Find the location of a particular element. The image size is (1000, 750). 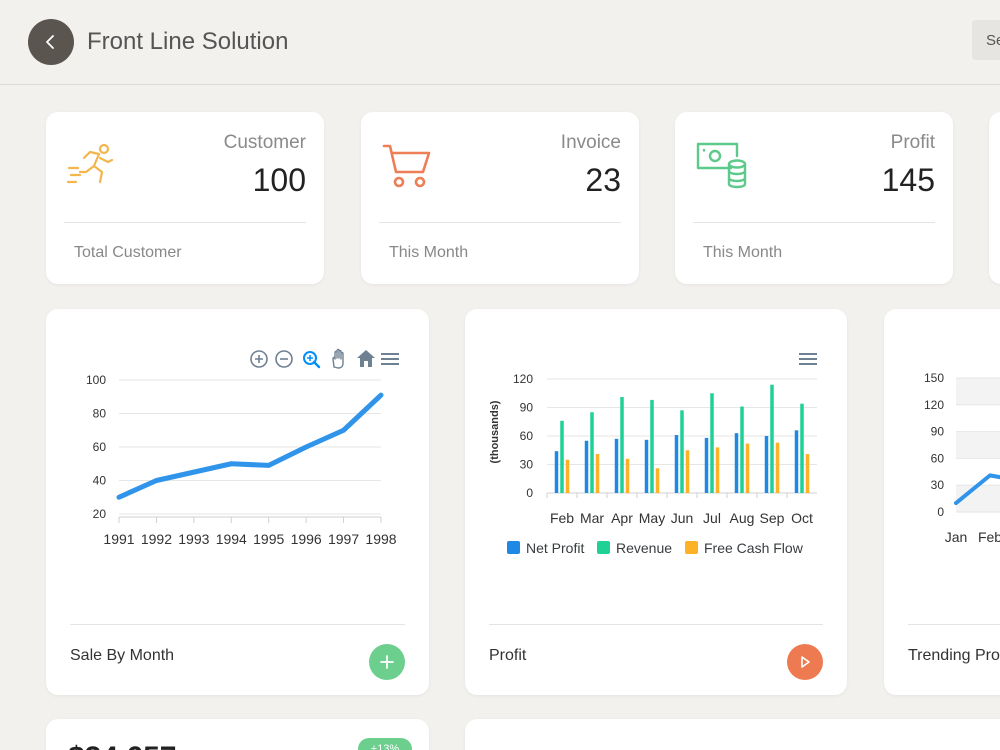

zoom-in-icon is located at coordinates (259, 359).